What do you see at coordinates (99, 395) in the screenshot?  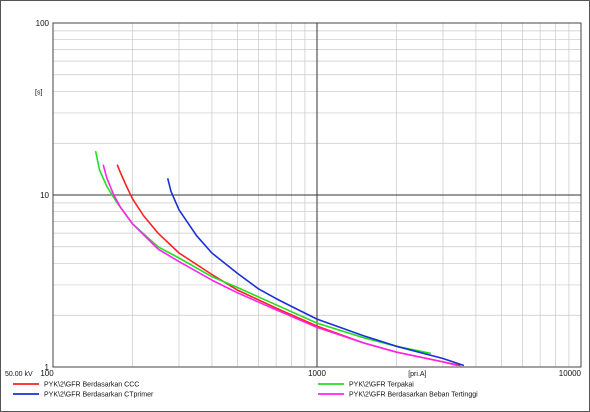 I see `legend-label: PYK\2\GFR Berdasarkan CTprimer` at bounding box center [99, 395].